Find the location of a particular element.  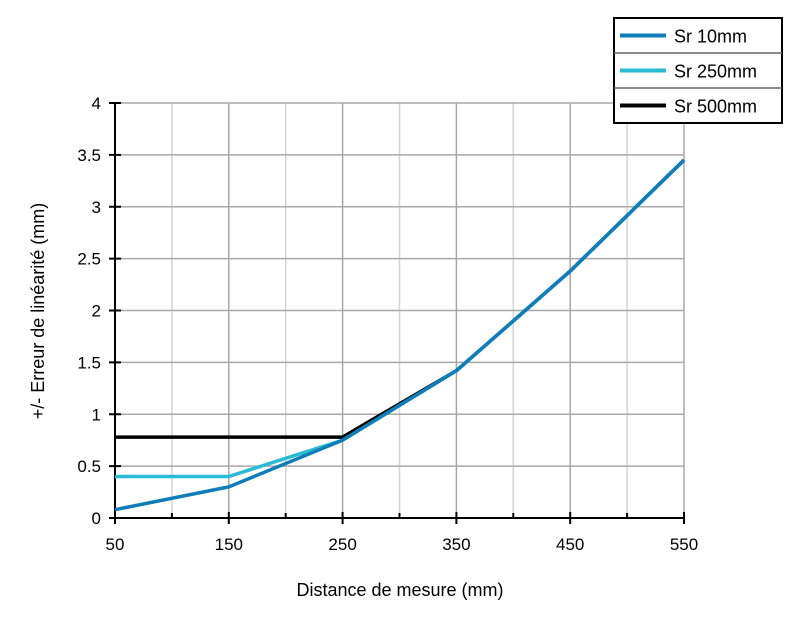

legend: Sr 10mm Sr 250mm Sr 500mm is located at coordinates (698, 70).